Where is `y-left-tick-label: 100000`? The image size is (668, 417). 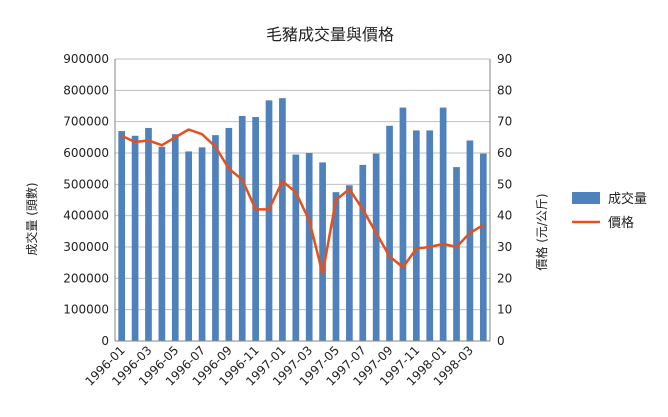 y-left-tick-label: 100000 is located at coordinates (86, 310).